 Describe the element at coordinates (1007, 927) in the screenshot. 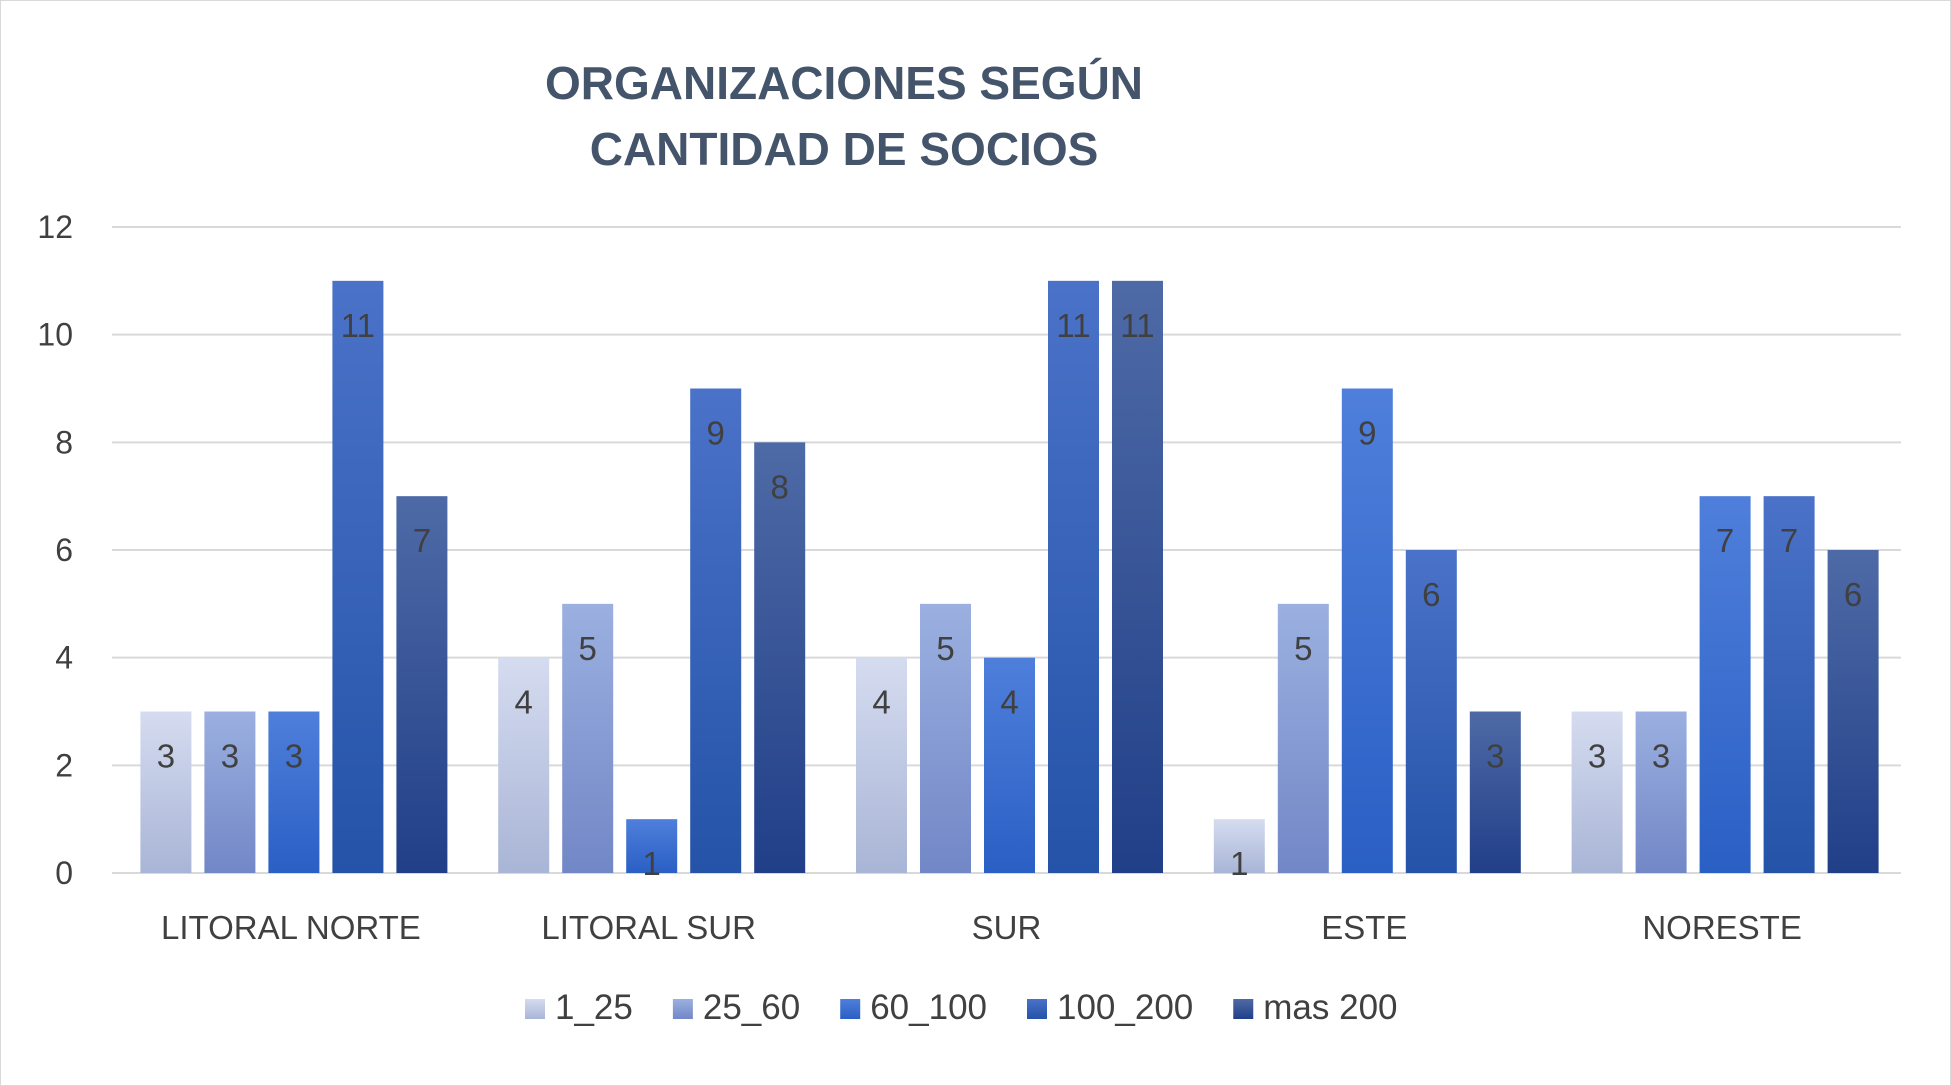

I see `category-label-sur: SUR` at that location.